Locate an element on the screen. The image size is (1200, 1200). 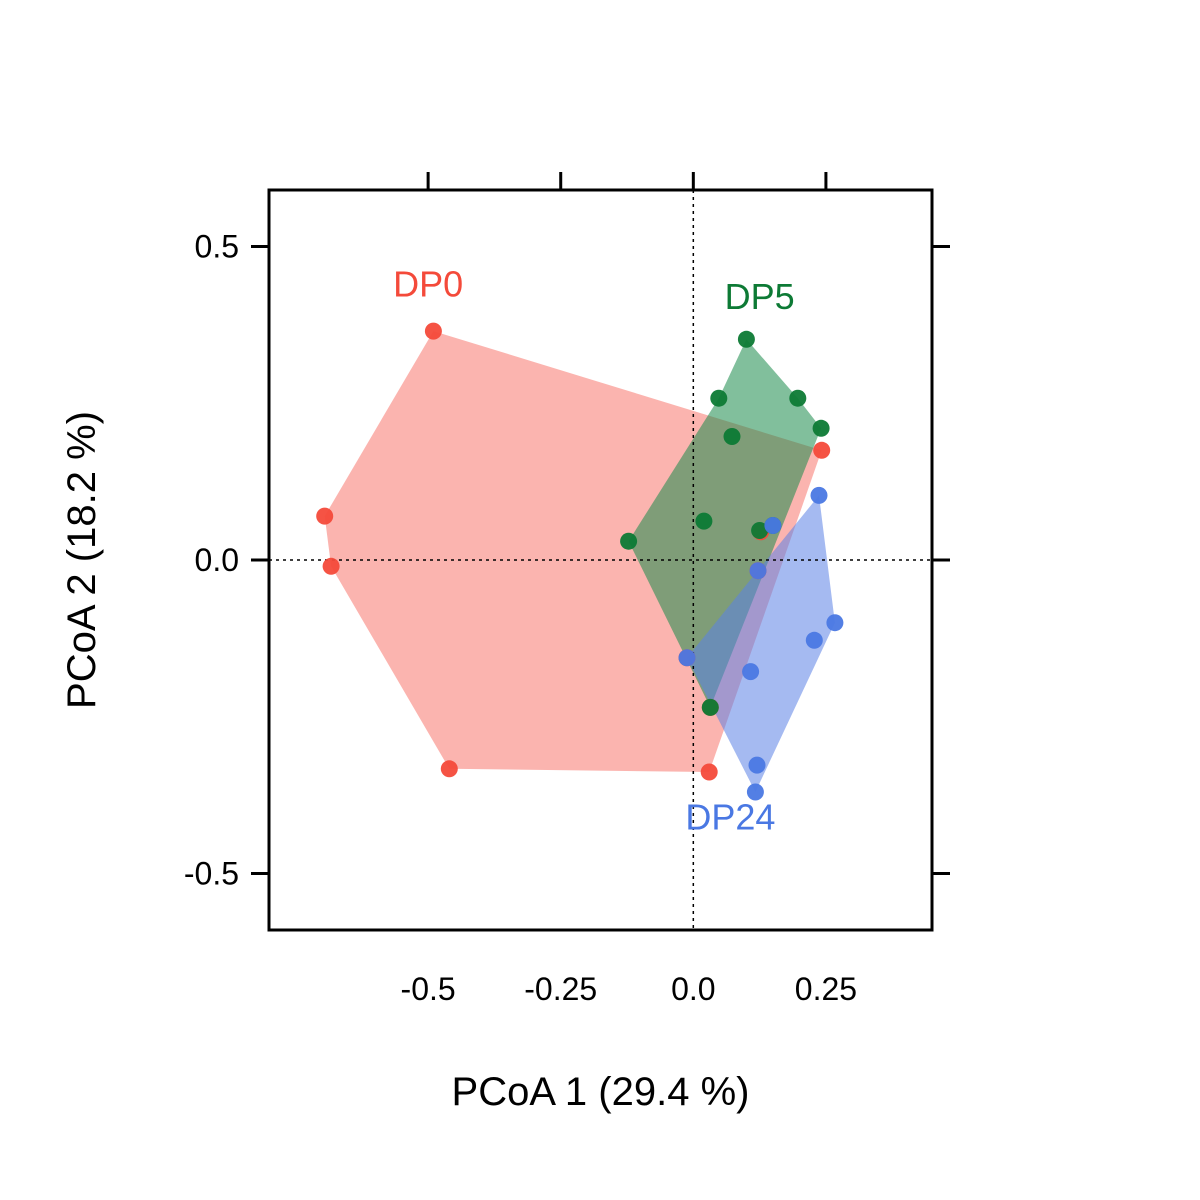
y-axis-title: PCoA 2 (18.2 %) is located at coordinates (82, 560).